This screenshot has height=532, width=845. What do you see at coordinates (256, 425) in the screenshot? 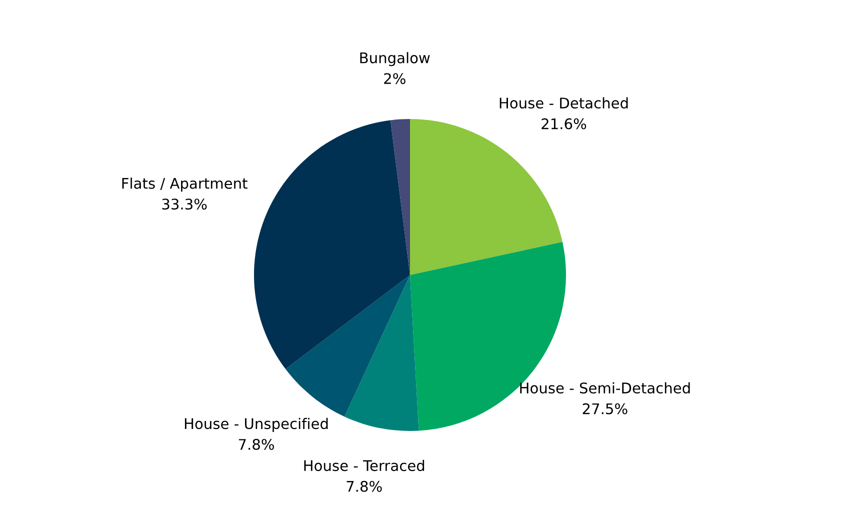
I see `slice-label: House - Unspecified` at bounding box center [256, 425].